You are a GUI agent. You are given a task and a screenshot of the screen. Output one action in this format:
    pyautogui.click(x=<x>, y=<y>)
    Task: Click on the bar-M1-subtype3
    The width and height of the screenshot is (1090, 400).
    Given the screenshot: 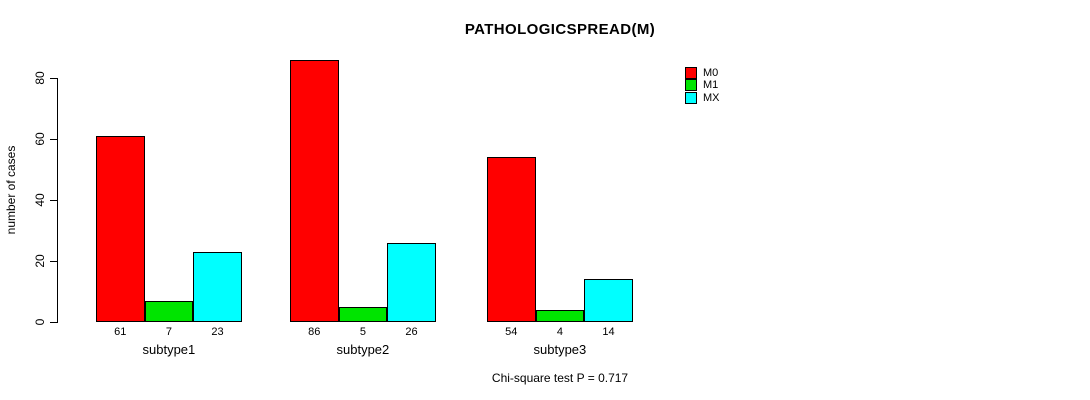 What is the action you would take?
    pyautogui.click(x=560, y=315)
    